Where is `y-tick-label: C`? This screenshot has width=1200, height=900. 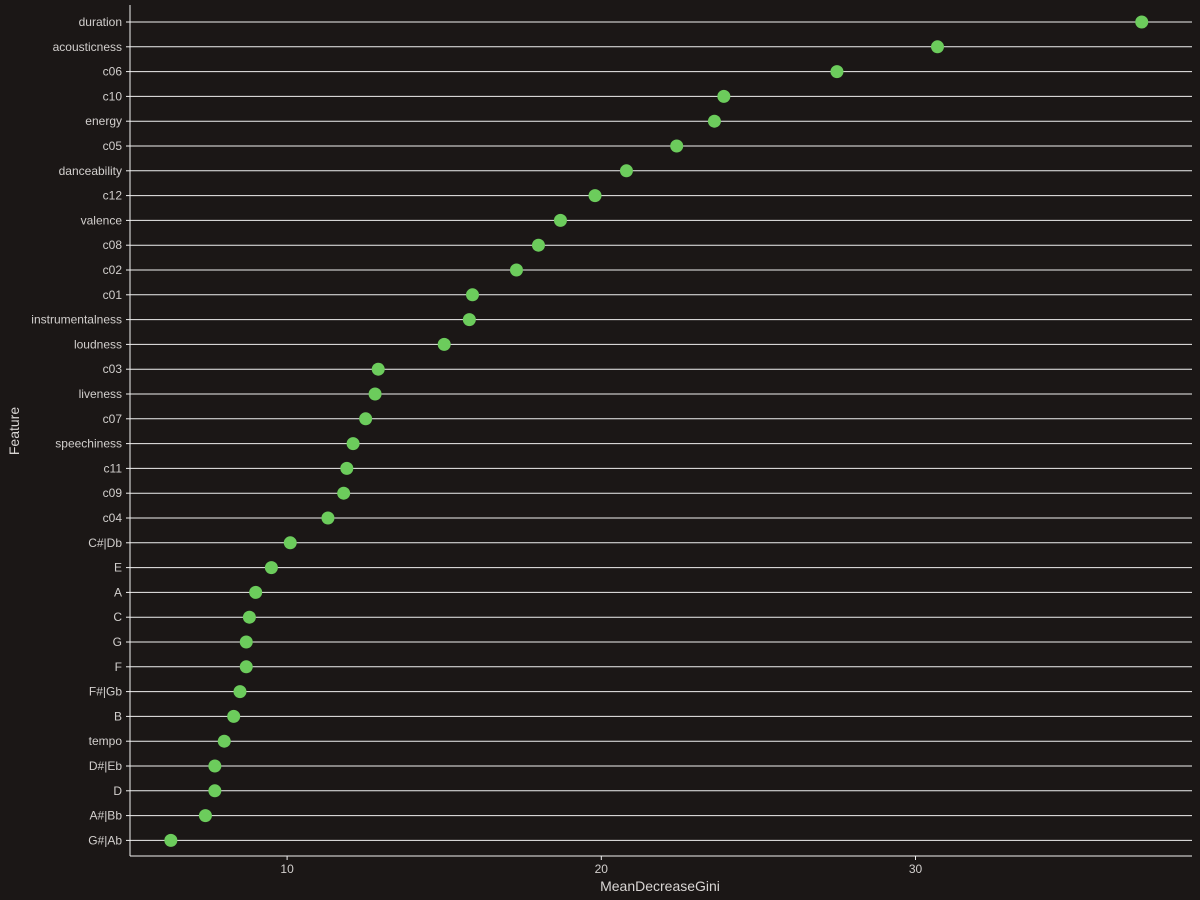 y-tick-label: C is located at coordinates (117, 617).